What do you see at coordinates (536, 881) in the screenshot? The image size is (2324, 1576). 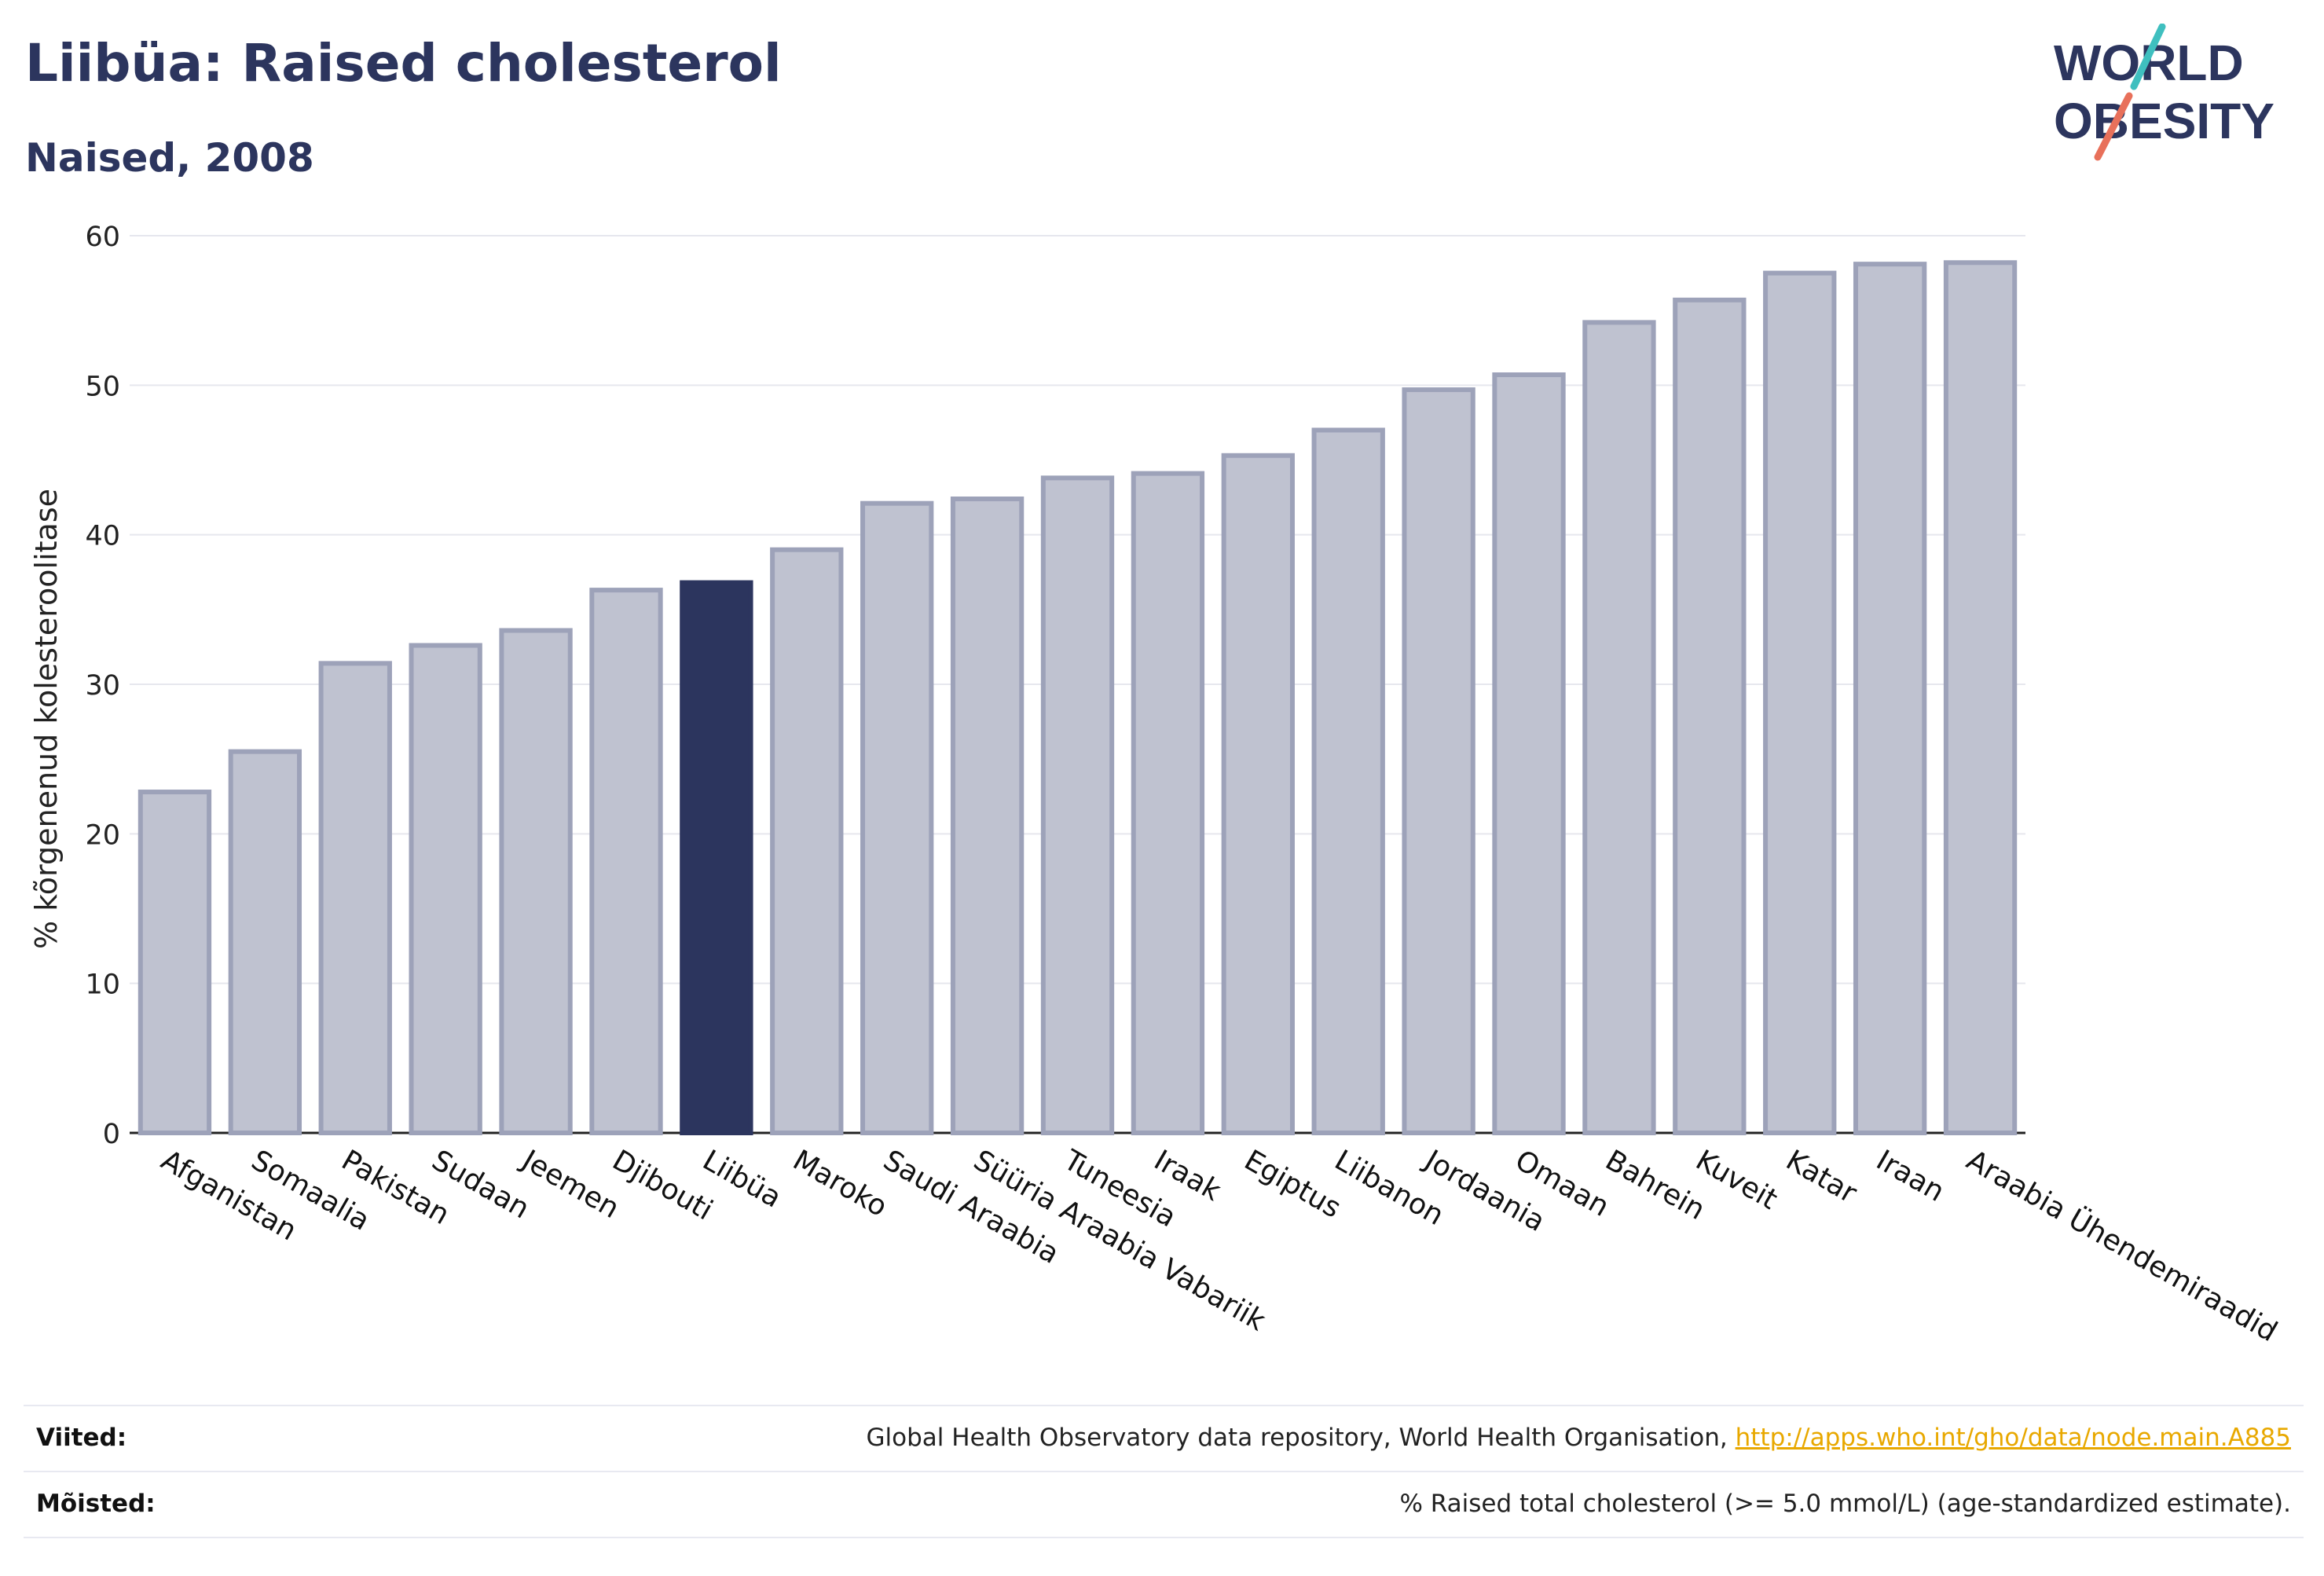 I see `bar-jeemen` at bounding box center [536, 881].